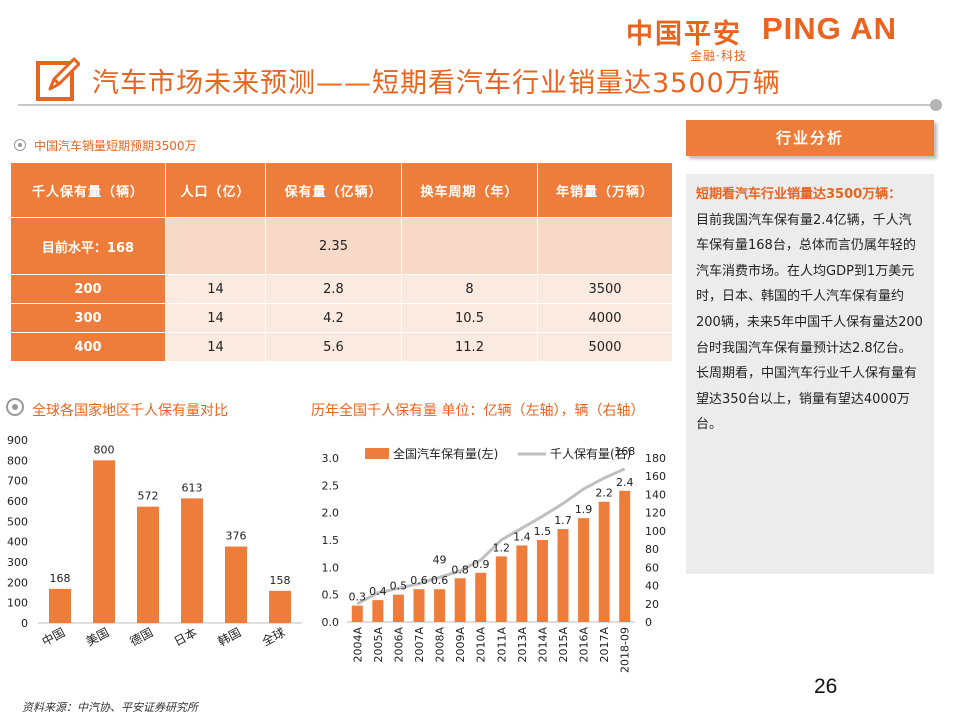 This screenshot has height=720, width=960. What do you see at coordinates (655, 458) in the screenshot?
I see `y-right-tick-label: 180` at bounding box center [655, 458].